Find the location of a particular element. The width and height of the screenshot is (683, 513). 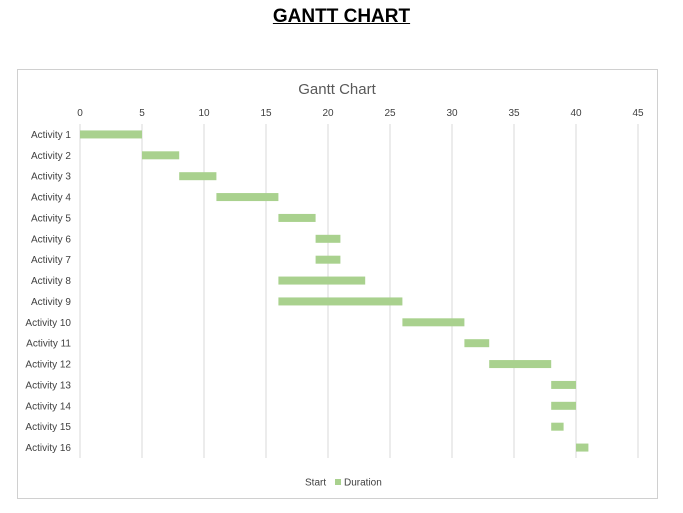

legend-label-duration: Duration is located at coordinates (363, 483).